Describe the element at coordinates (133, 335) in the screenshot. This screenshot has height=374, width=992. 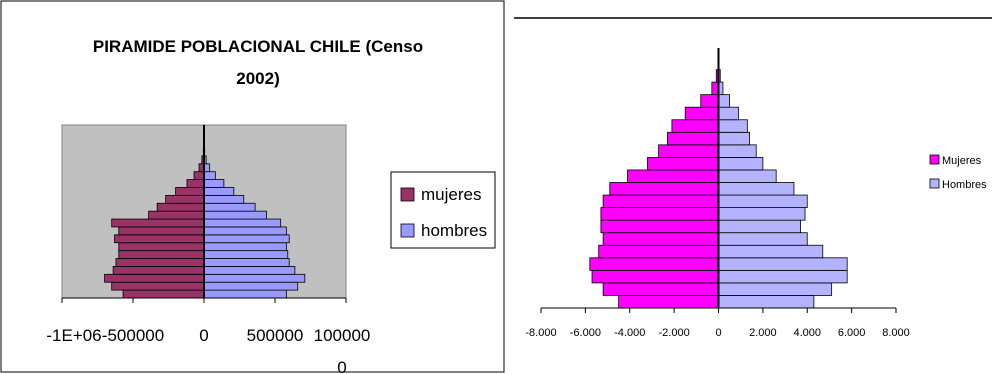
I see `x-tick-label: -500000` at that location.